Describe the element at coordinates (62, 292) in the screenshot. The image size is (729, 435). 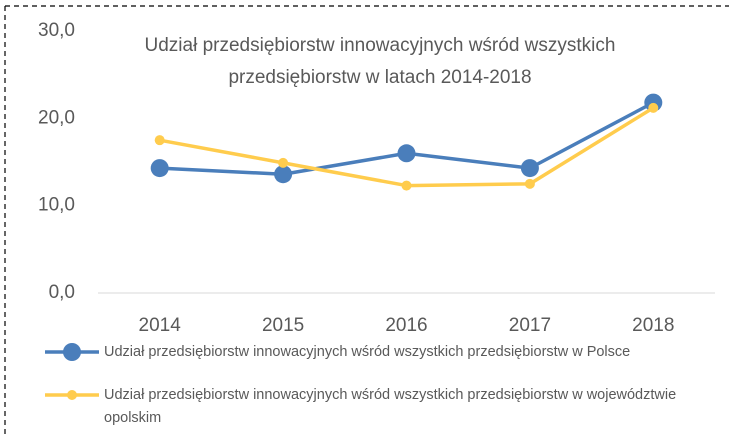
I see `y-tick-label: 0,0` at that location.